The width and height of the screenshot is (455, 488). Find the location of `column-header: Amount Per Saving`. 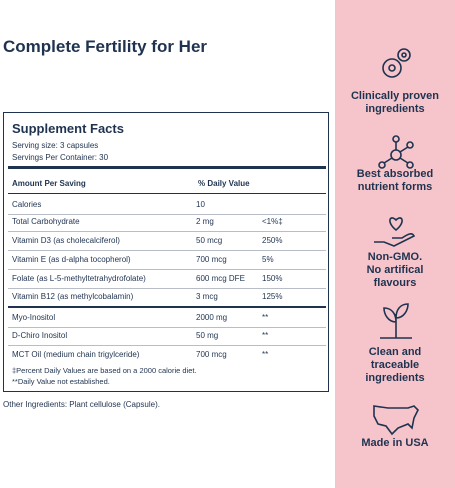

column-header: Amount Per Saving is located at coordinates (49, 183).